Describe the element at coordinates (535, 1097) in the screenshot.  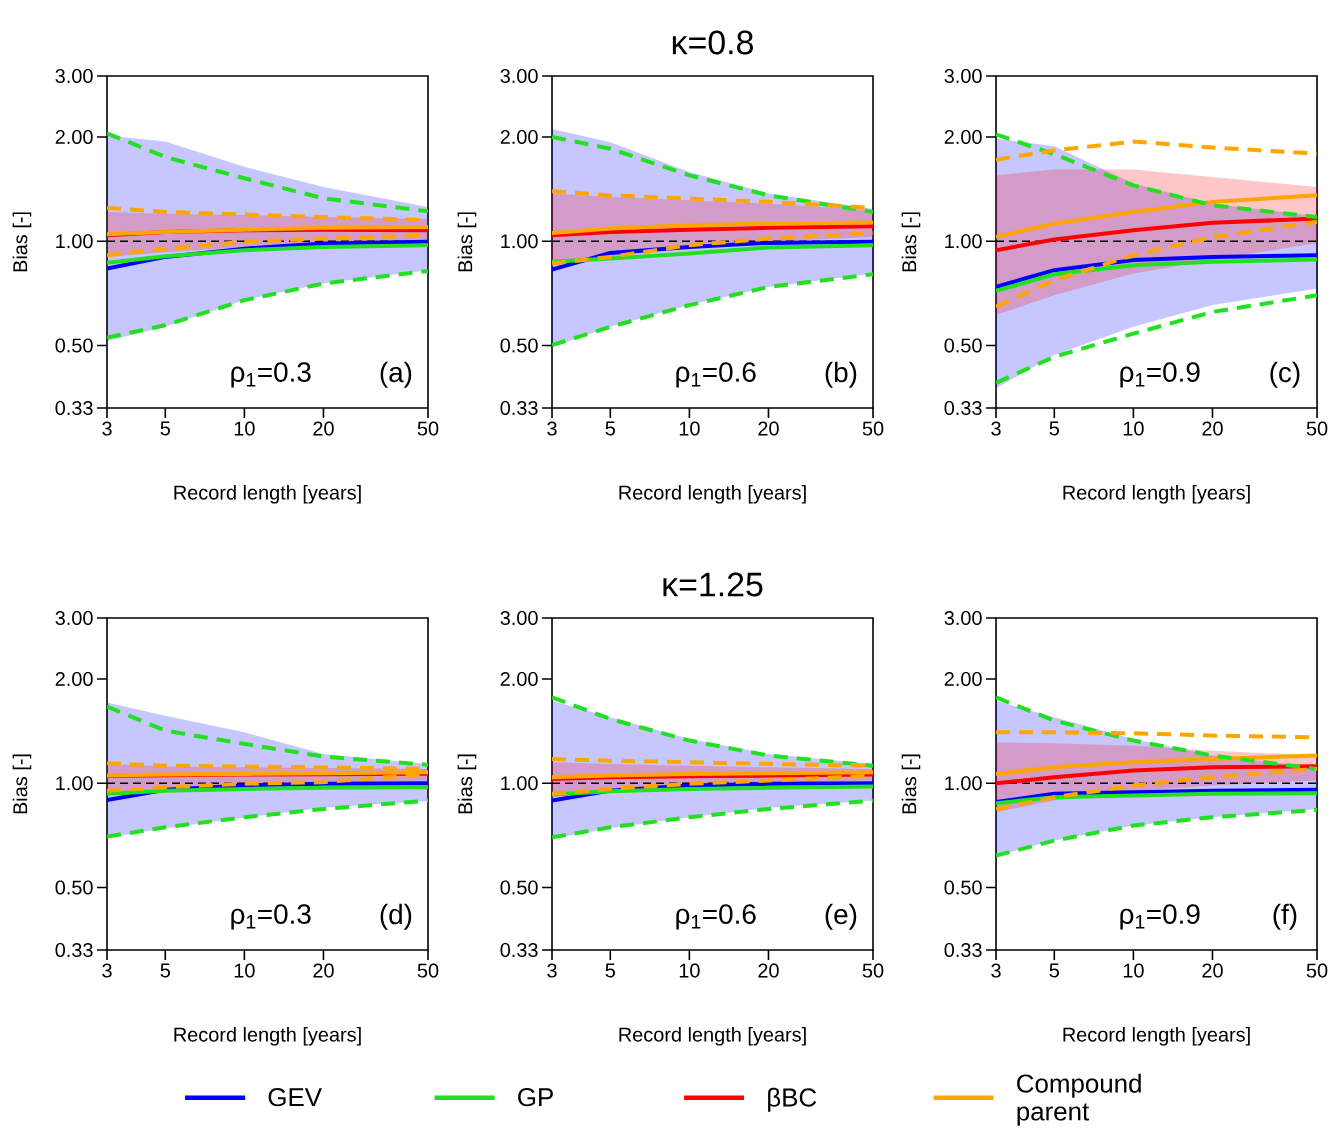
I see `legend-label: GP` at that location.